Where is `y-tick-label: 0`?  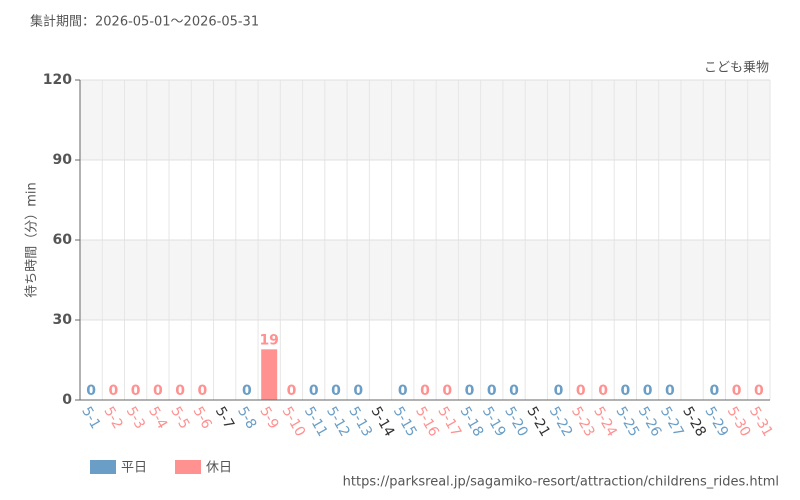
y-tick-label: 0 is located at coordinates (67, 400).